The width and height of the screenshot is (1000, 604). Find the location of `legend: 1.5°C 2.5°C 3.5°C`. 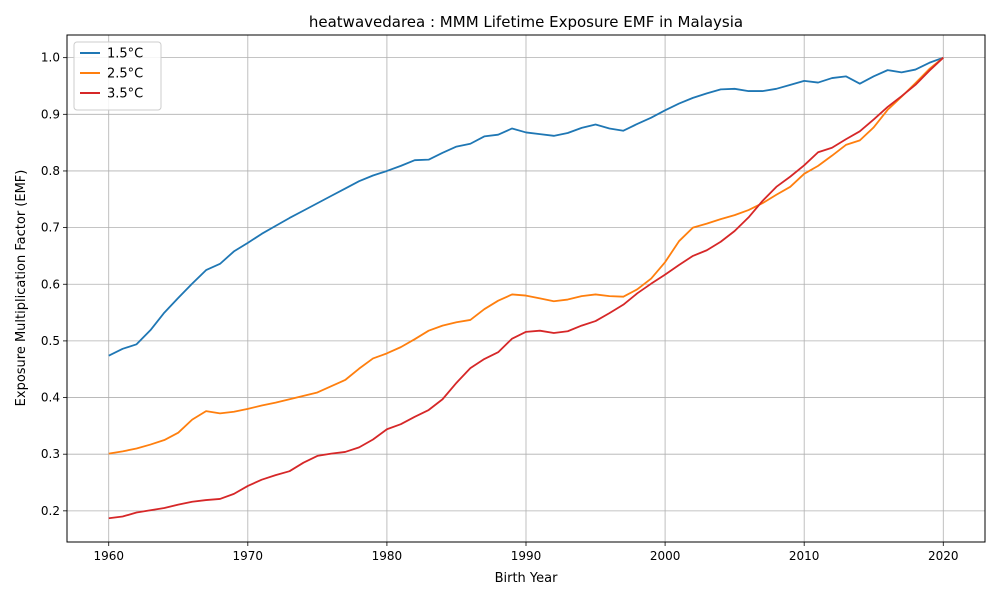

legend: 1.5°C 2.5°C 3.5°C is located at coordinates (117, 76).